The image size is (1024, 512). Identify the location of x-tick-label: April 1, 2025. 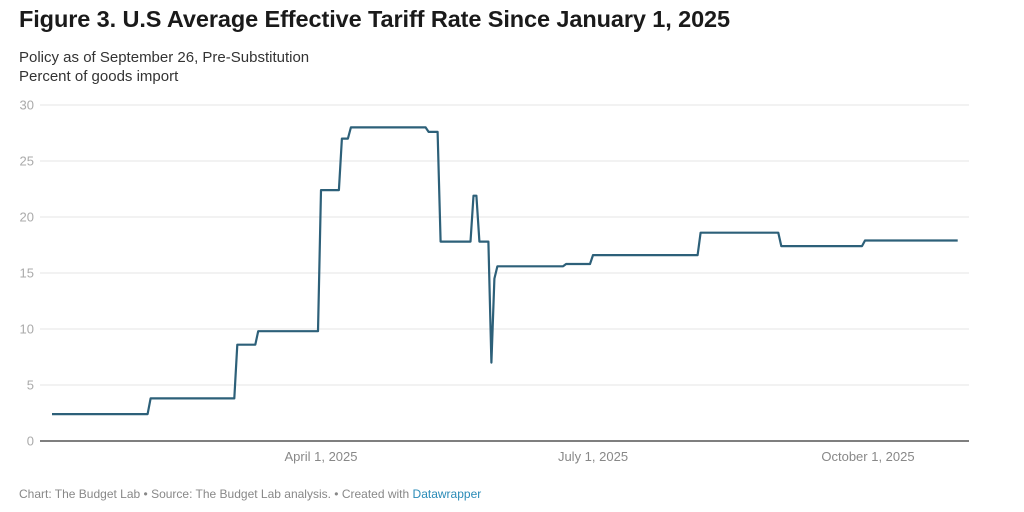
(321, 456).